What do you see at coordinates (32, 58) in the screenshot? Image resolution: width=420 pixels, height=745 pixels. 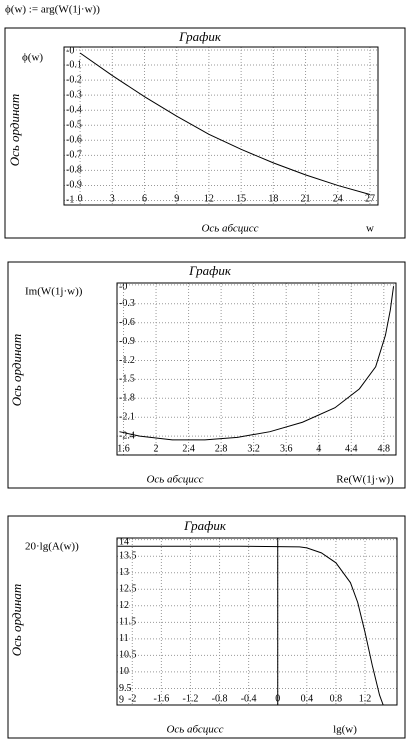 I see `y-label: ϕ(w)` at bounding box center [32, 58].